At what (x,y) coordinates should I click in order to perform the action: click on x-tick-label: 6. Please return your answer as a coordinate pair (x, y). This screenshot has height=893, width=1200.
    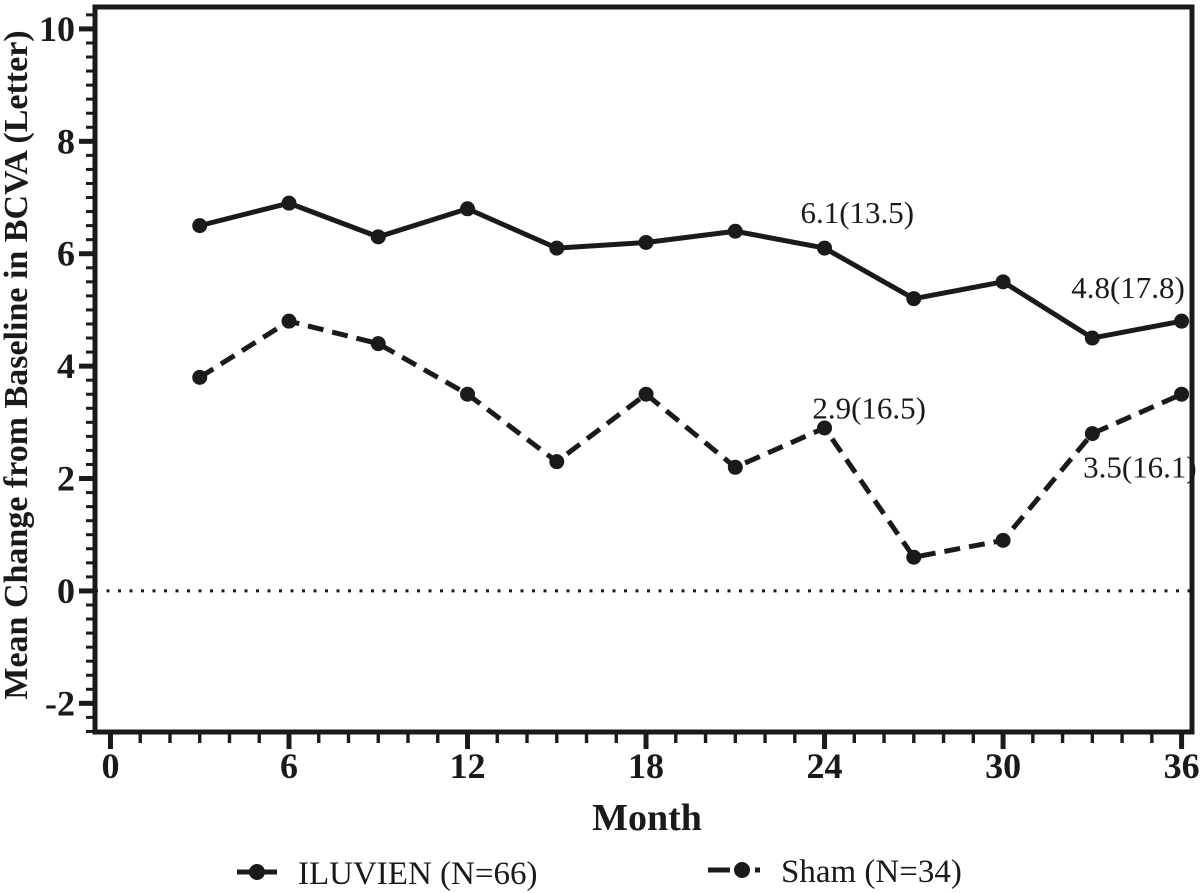
    Looking at the image, I should click on (289, 766).